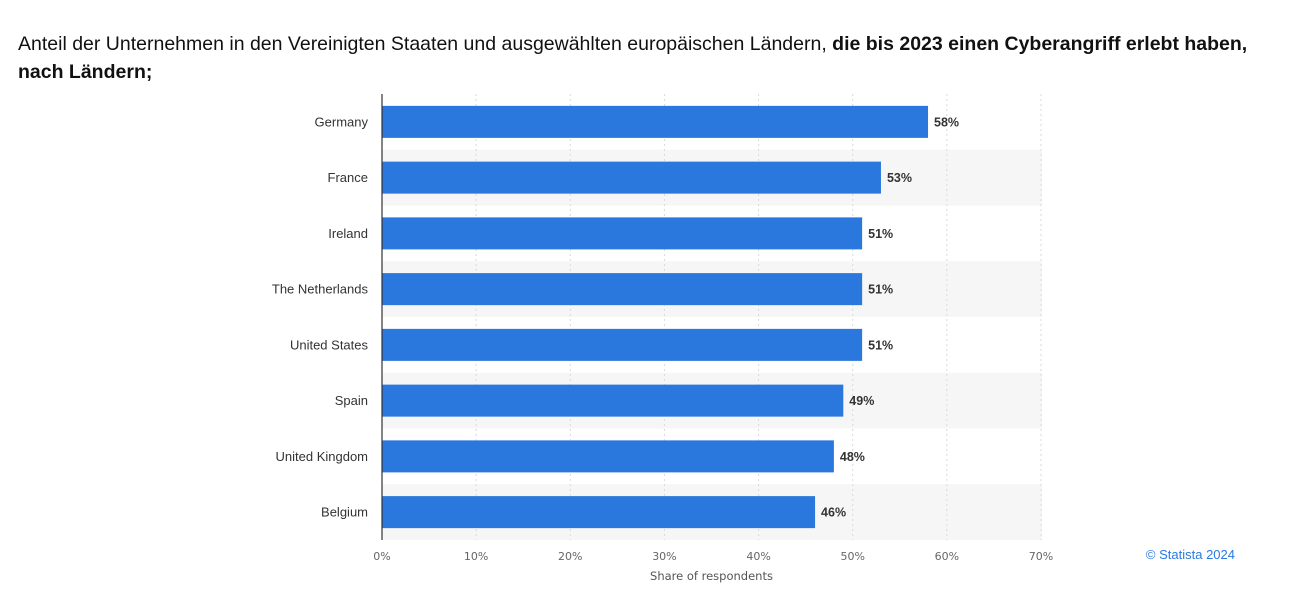 Image resolution: width=1300 pixels, height=600 pixels. What do you see at coordinates (351, 400) in the screenshot?
I see `category-label: Spain` at bounding box center [351, 400].